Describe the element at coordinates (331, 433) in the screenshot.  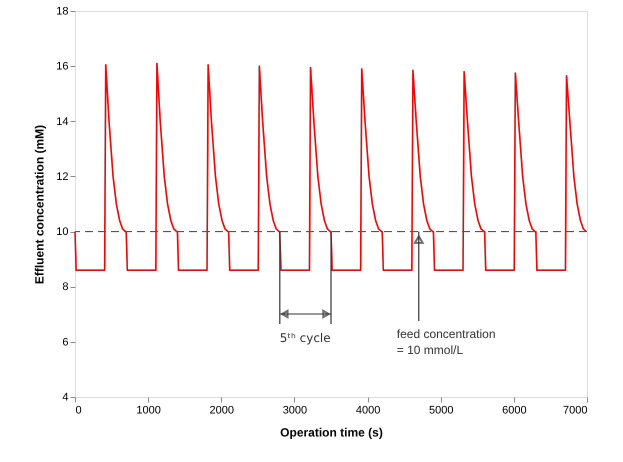
I see `x-axis-title: Operation time (s)` at that location.